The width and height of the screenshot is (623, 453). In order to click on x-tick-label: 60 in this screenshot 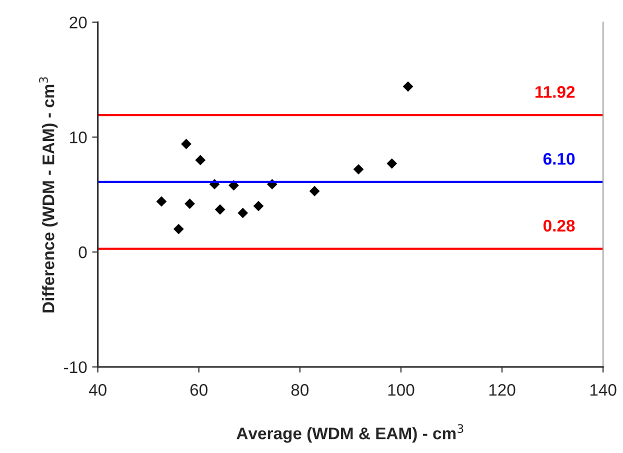, I will do `click(199, 390)`.